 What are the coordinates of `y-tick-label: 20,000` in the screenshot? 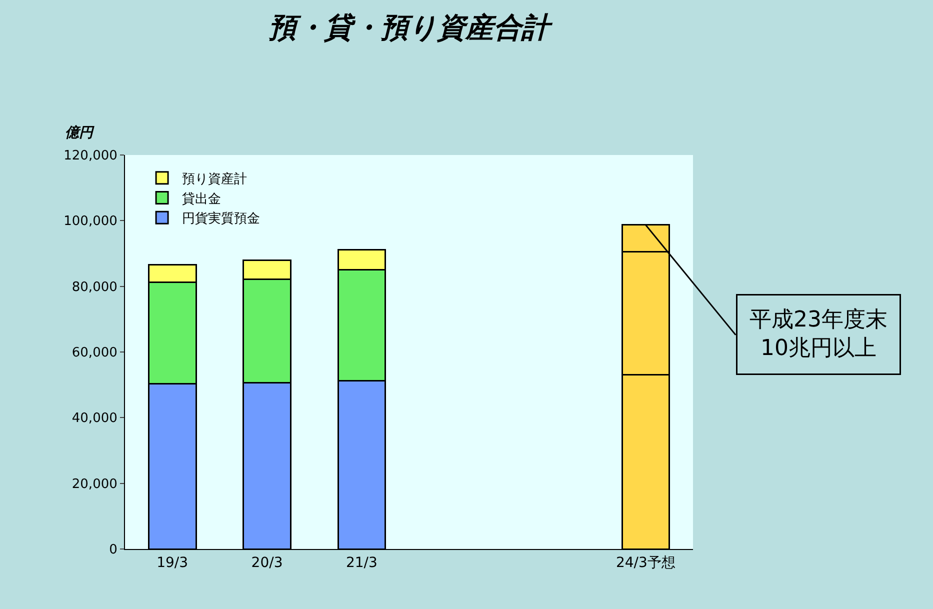 It's located at (95, 484).